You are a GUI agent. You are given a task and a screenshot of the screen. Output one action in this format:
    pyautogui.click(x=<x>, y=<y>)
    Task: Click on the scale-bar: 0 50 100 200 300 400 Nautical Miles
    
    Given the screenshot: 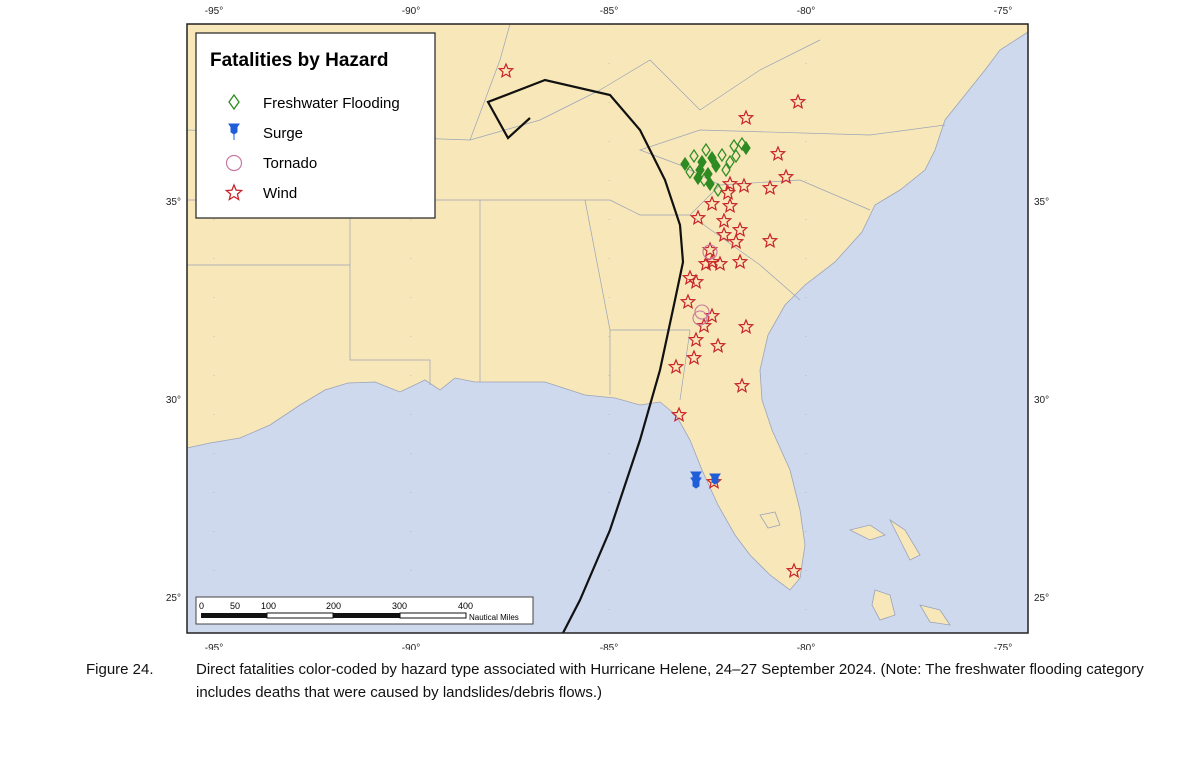 What is the action you would take?
    pyautogui.click(x=364, y=610)
    